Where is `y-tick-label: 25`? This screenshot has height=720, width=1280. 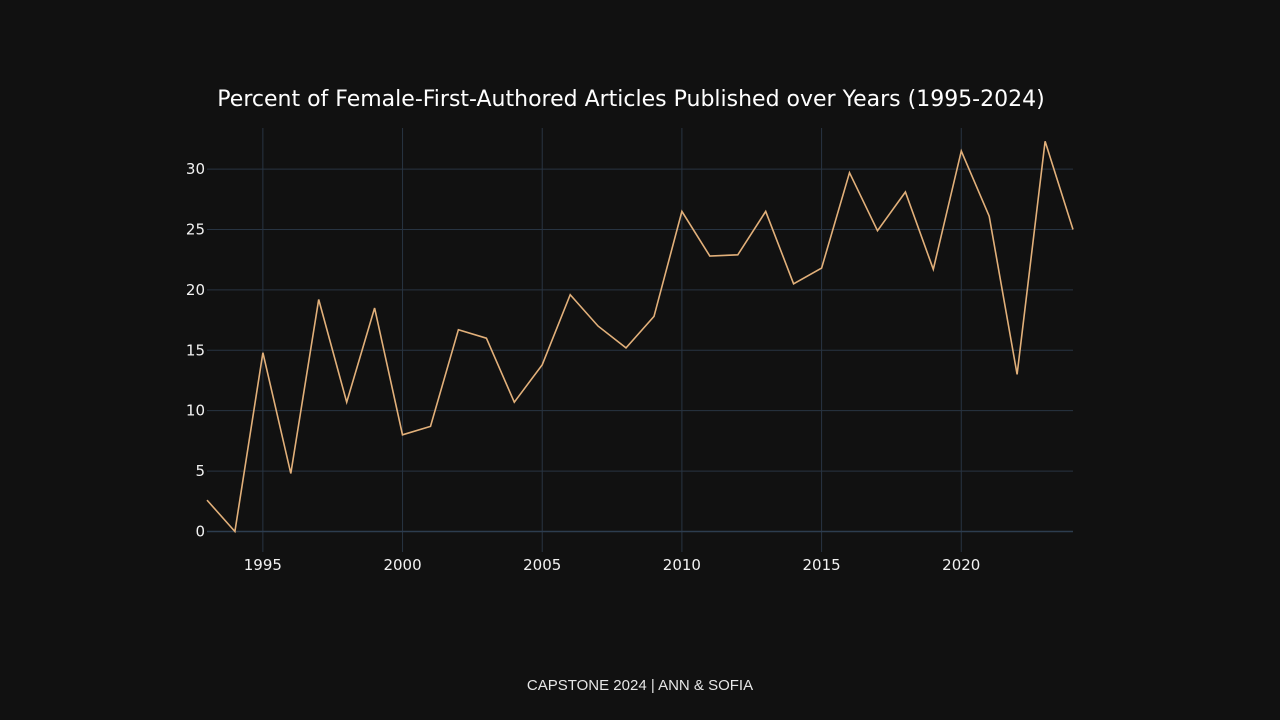 y-tick-label: 25 is located at coordinates (195, 229).